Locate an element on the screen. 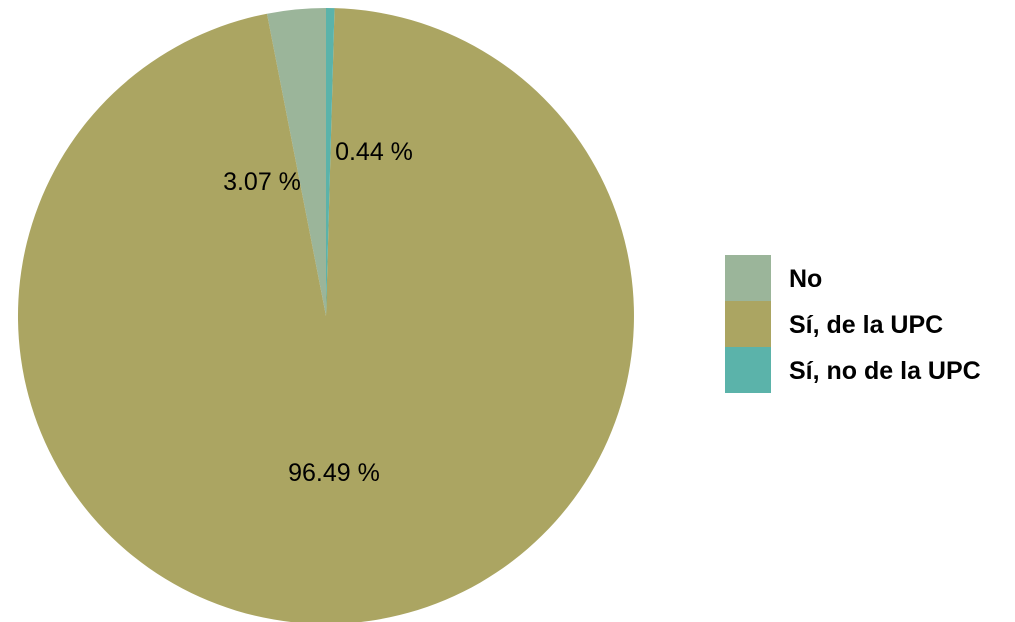 The height and width of the screenshot is (622, 1015). legend-swatch-s-de-la-upc is located at coordinates (748, 324).